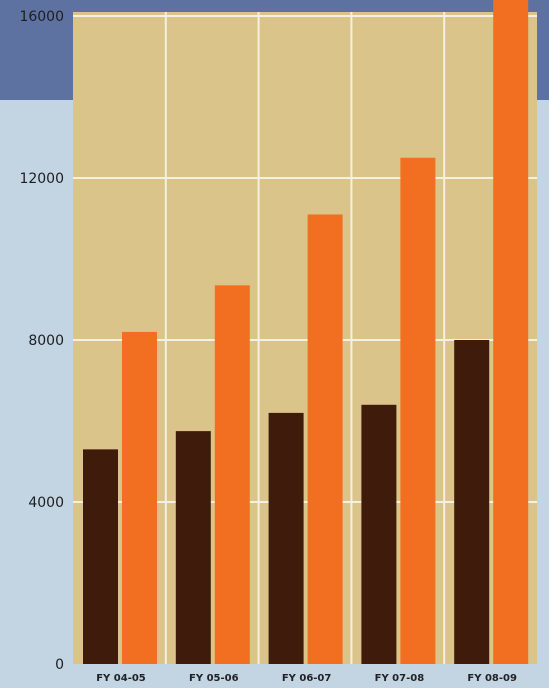 The height and width of the screenshot is (688, 549). What do you see at coordinates (492, 678) in the screenshot?
I see `x-tick-label: FY 08-09` at bounding box center [492, 678].